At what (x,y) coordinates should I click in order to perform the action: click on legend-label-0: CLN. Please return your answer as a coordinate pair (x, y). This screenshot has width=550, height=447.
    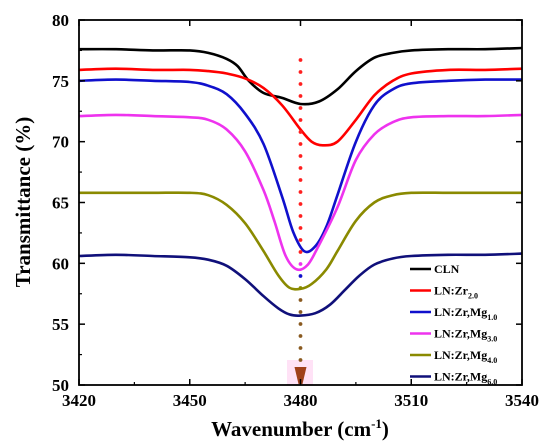
    Looking at the image, I should click on (447, 269).